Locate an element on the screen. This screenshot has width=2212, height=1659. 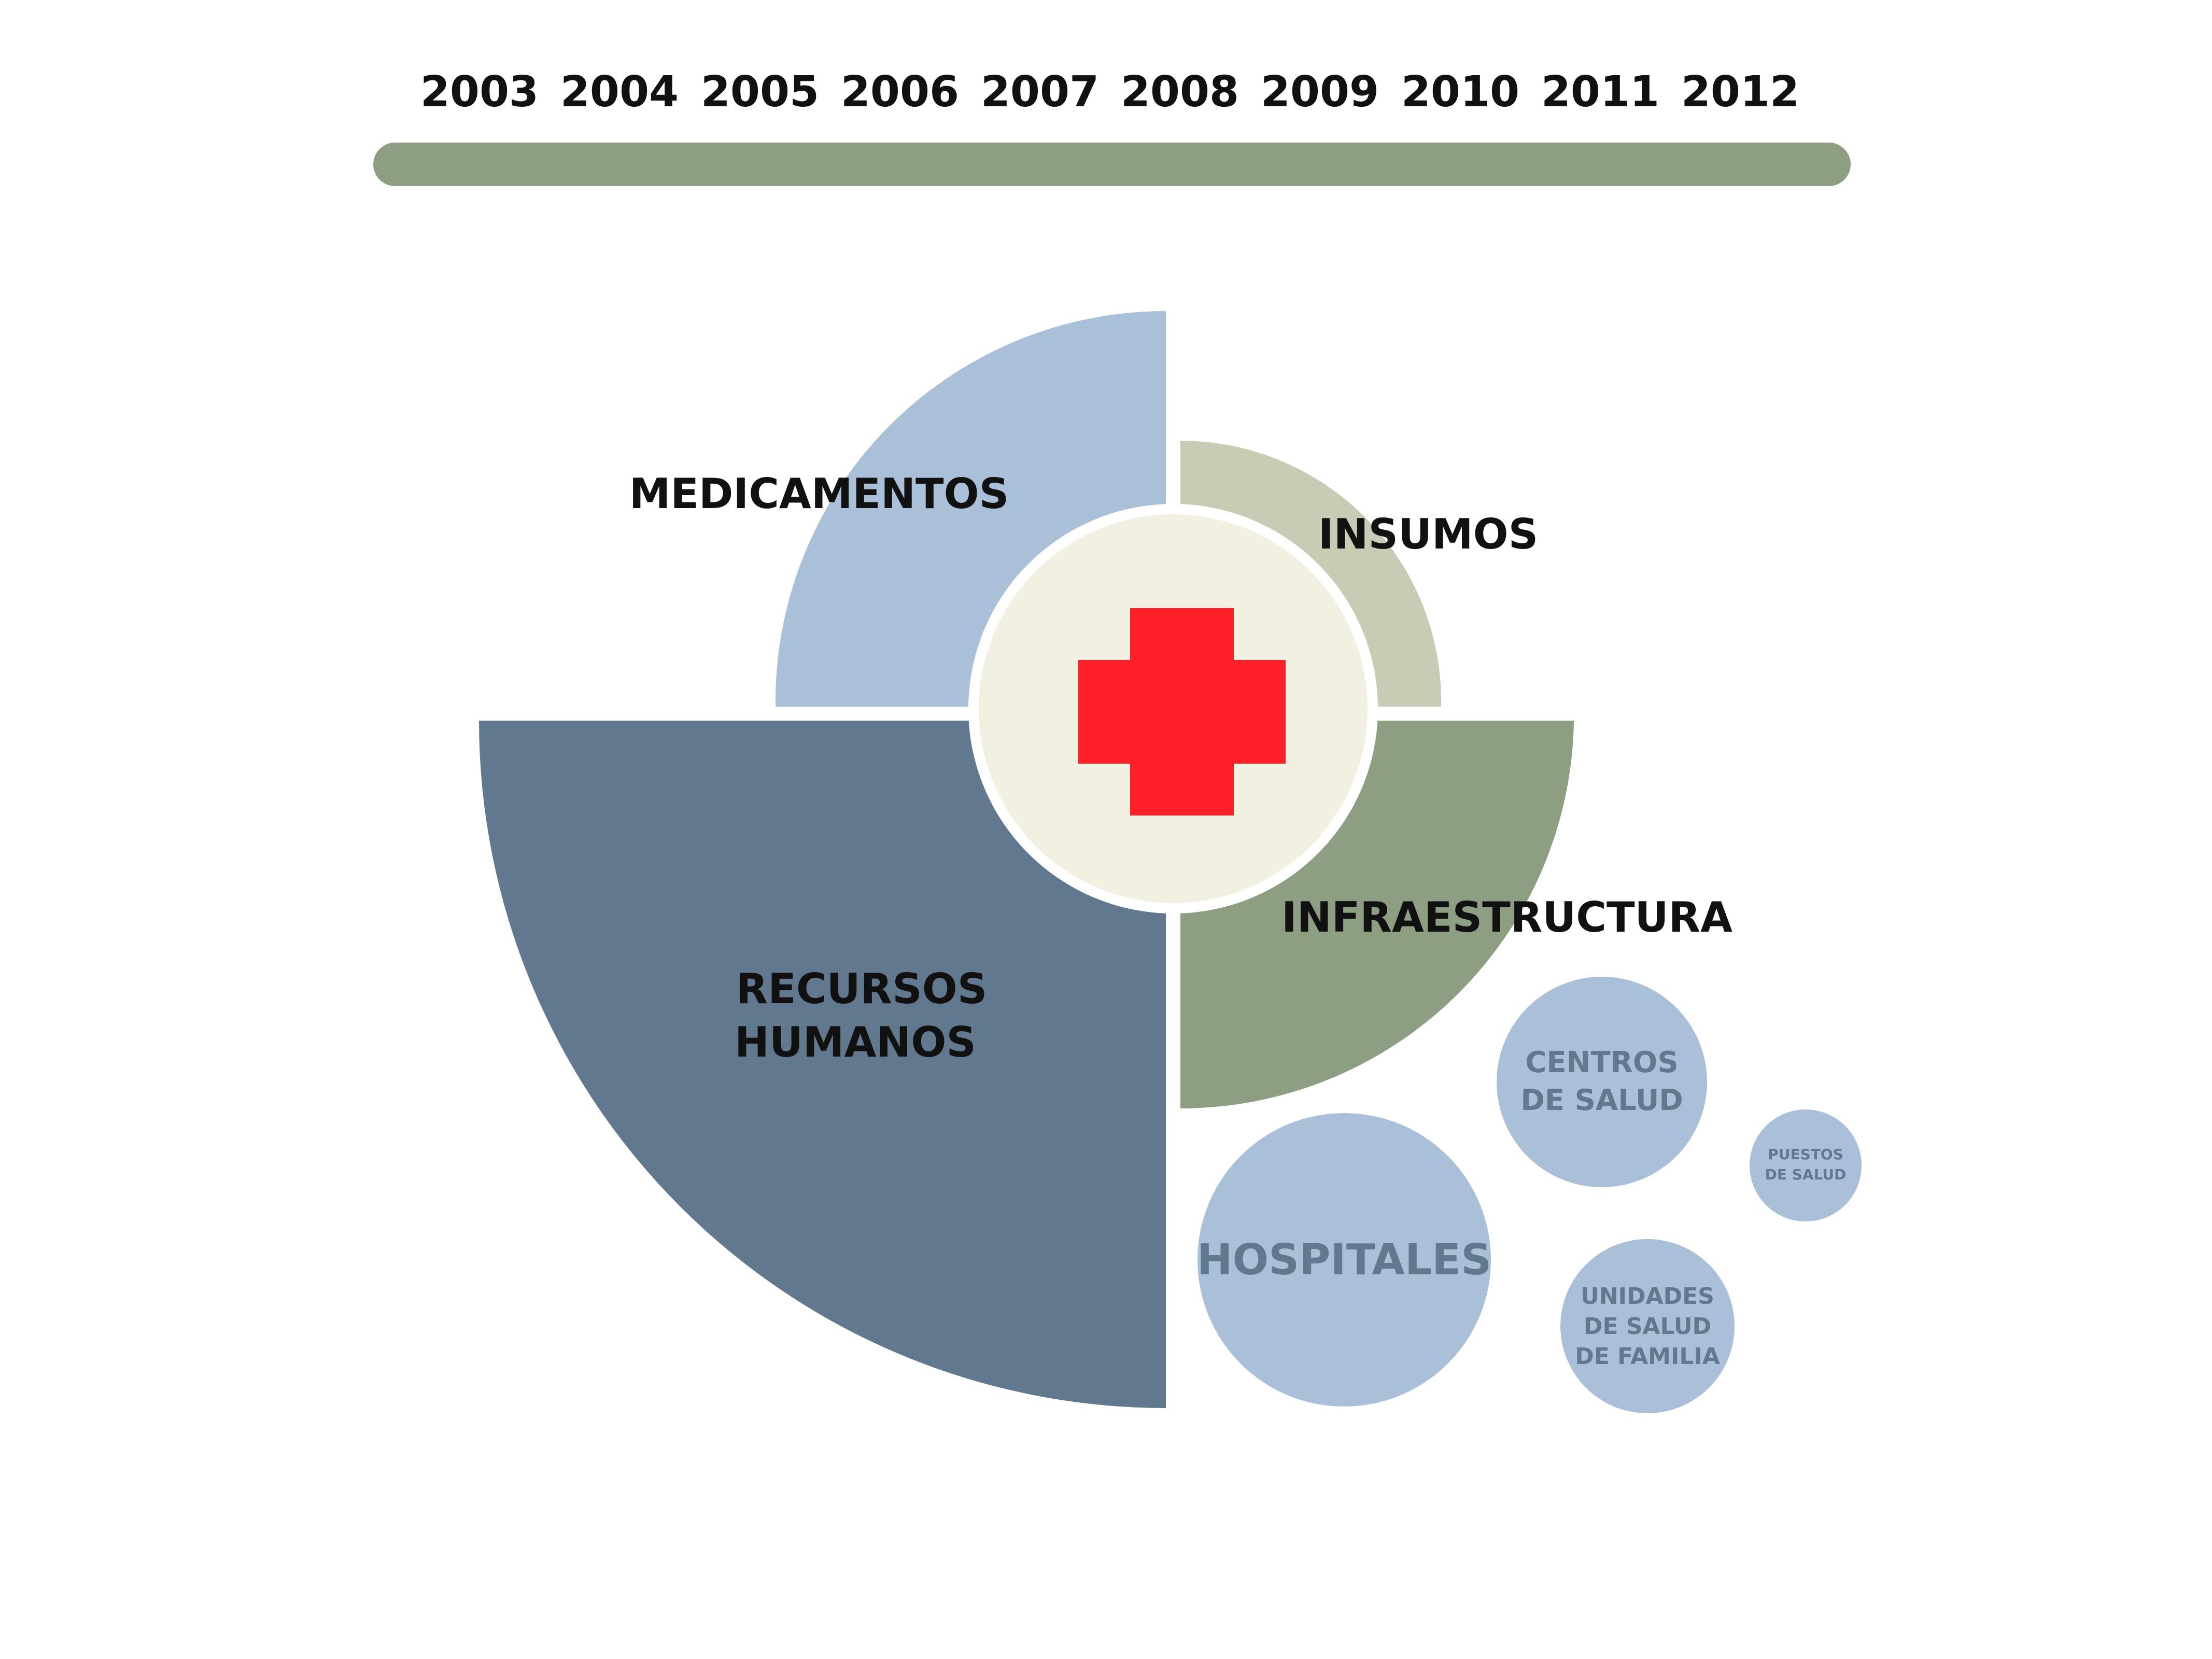
segment-recursos-humanos is located at coordinates (822, 1064).